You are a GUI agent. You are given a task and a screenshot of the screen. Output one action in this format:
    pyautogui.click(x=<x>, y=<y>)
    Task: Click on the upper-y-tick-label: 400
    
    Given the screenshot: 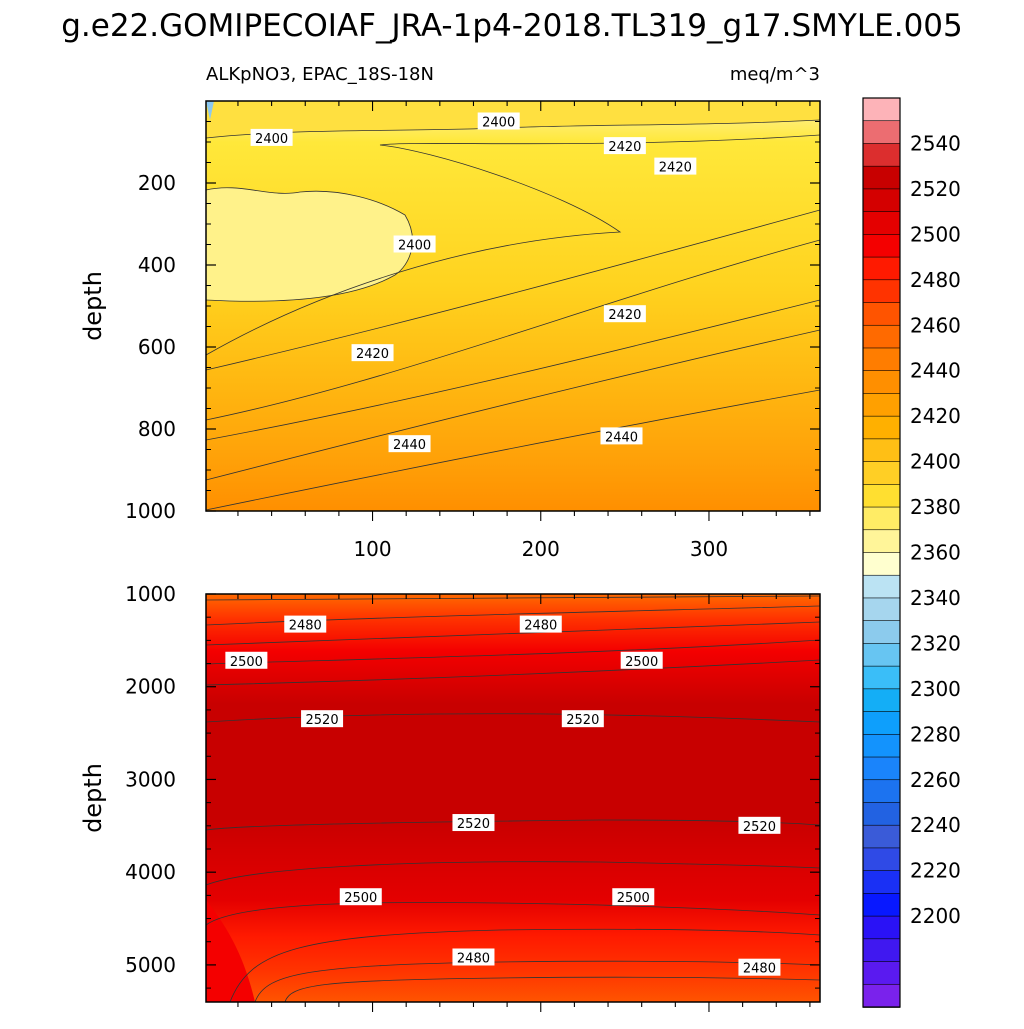 What is the action you would take?
    pyautogui.click(x=157, y=265)
    